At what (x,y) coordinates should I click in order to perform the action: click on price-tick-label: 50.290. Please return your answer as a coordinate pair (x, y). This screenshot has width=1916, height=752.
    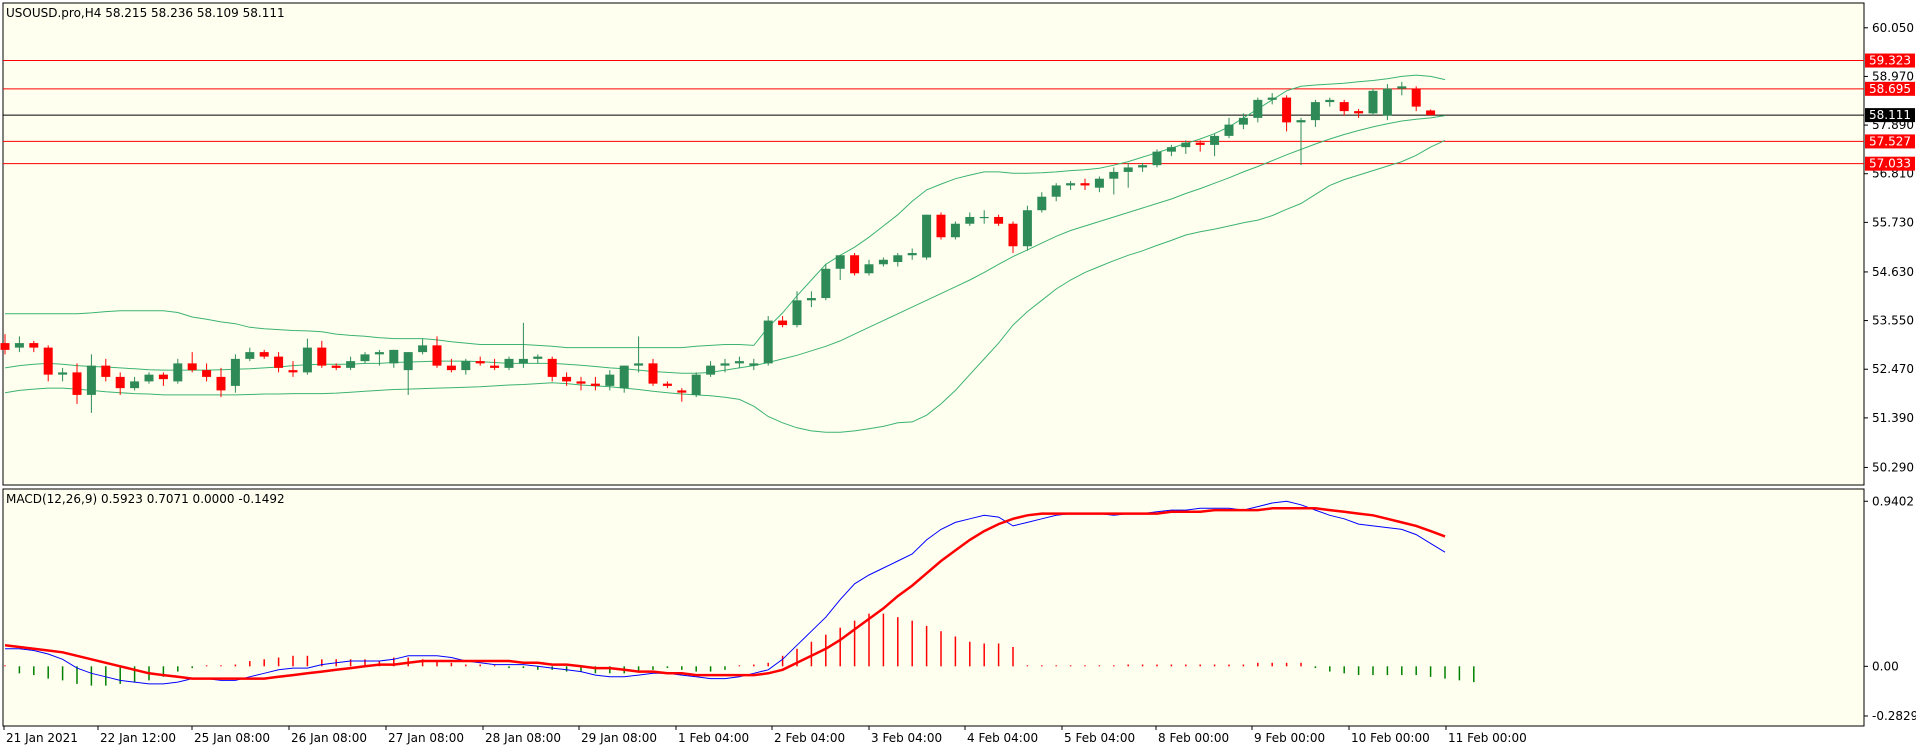
    Looking at the image, I should click on (1893, 467).